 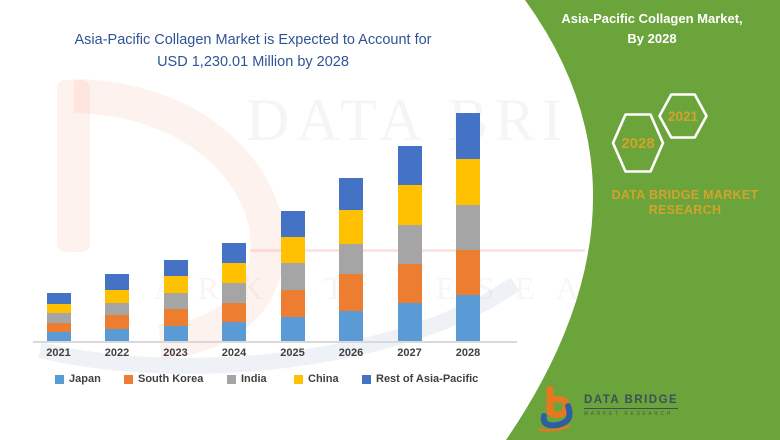 I want to click on bar-segment-india-2025, so click(x=292, y=276).